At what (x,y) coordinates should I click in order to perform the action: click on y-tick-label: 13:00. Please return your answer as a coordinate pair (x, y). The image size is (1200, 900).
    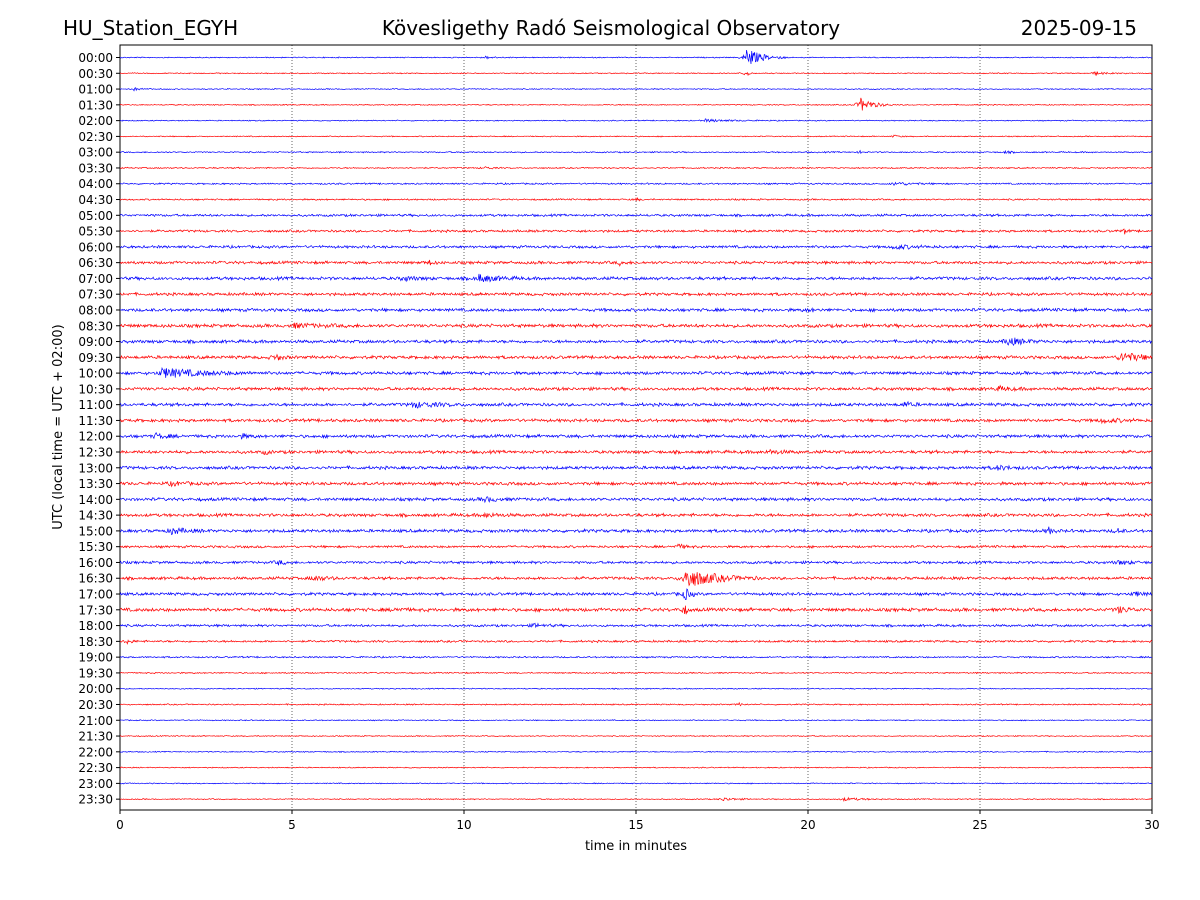
    Looking at the image, I should click on (95, 468).